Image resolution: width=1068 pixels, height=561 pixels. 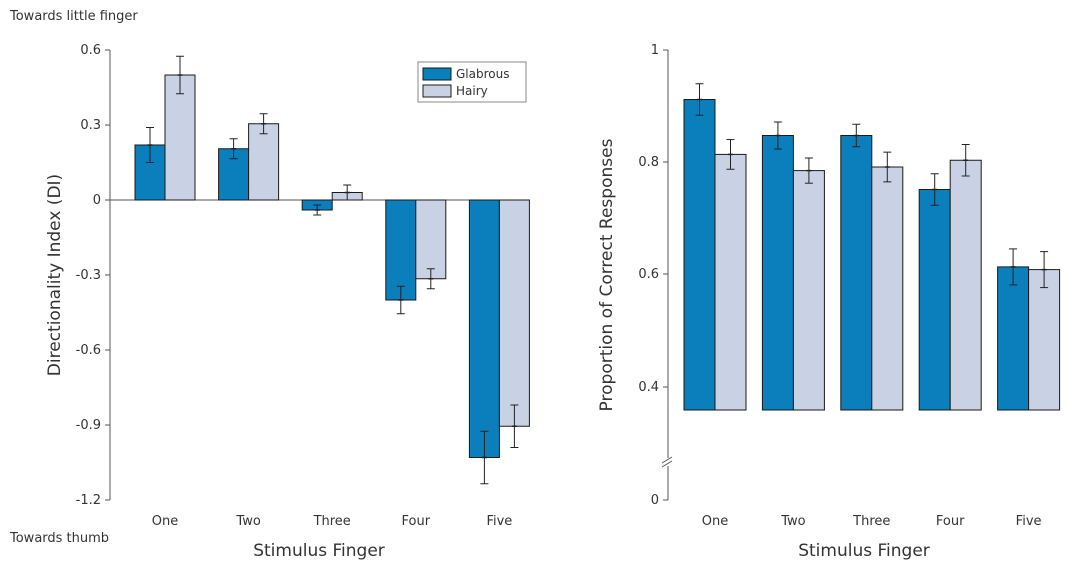 I want to click on bar-glabrous-three, so click(x=856, y=273).